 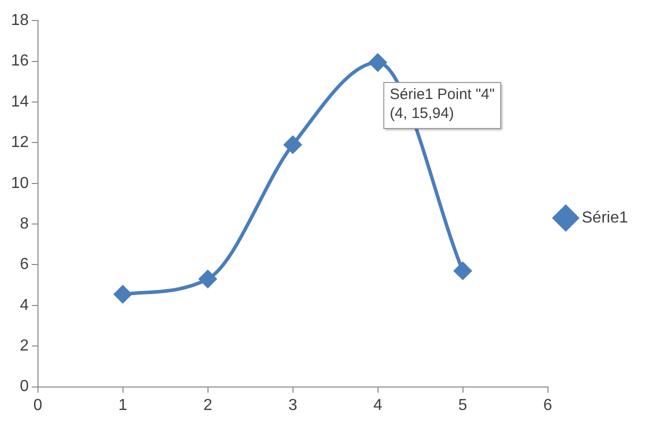 What do you see at coordinates (24, 265) in the screenshot?
I see `y-tick-label: 6` at bounding box center [24, 265].